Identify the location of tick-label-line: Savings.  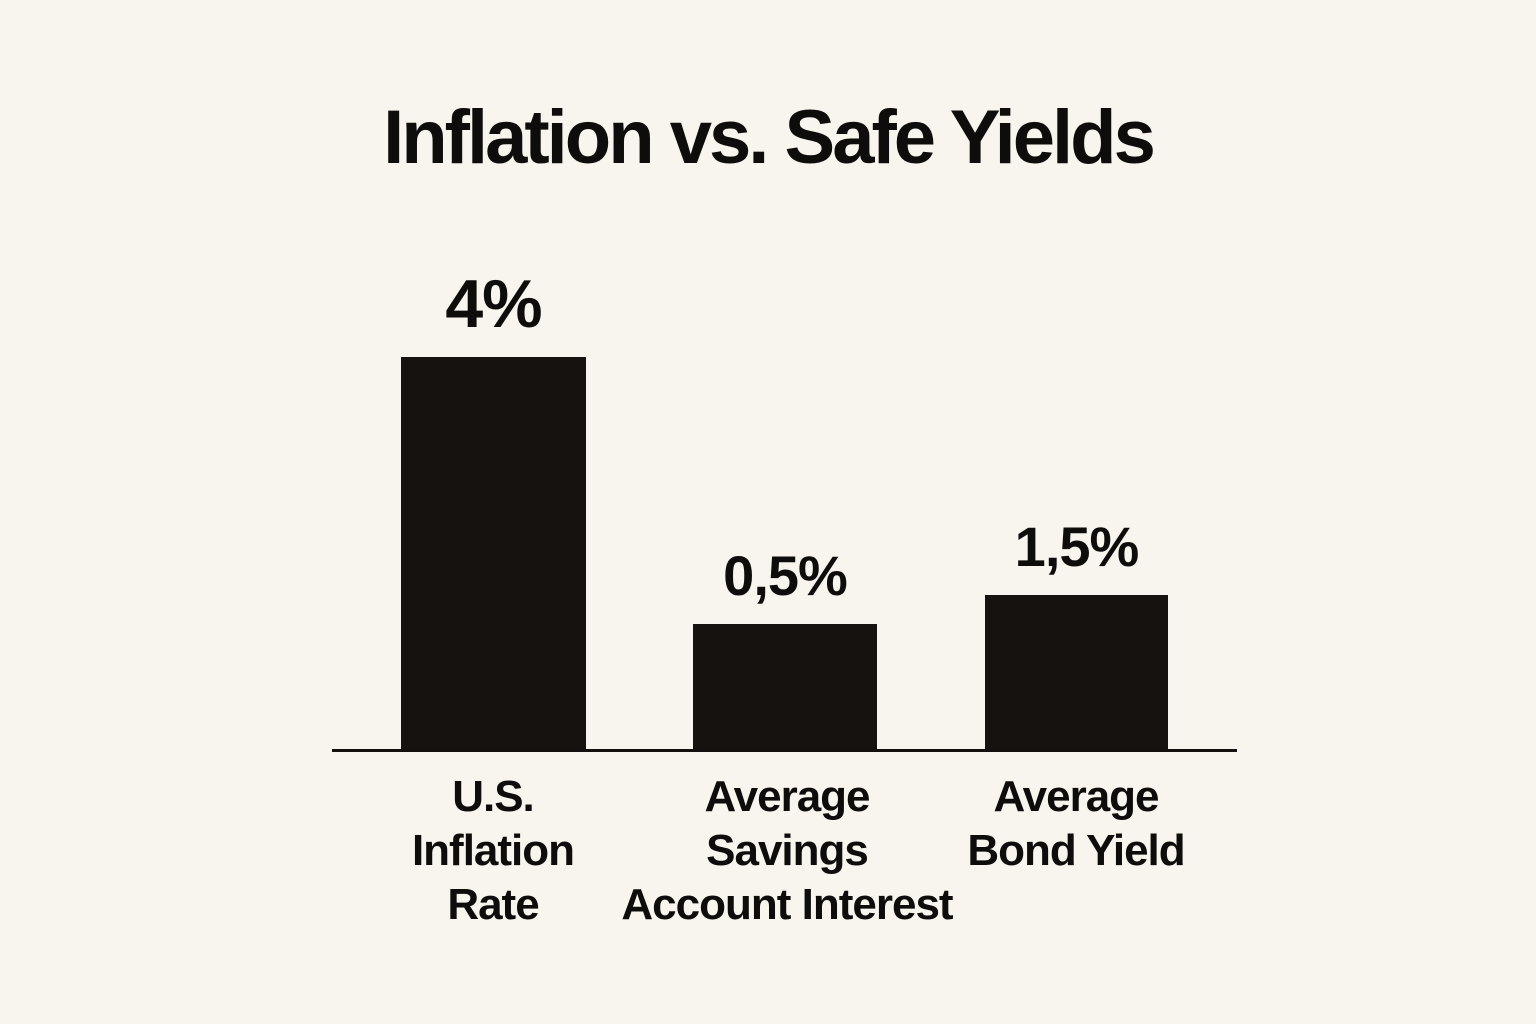
(787, 850).